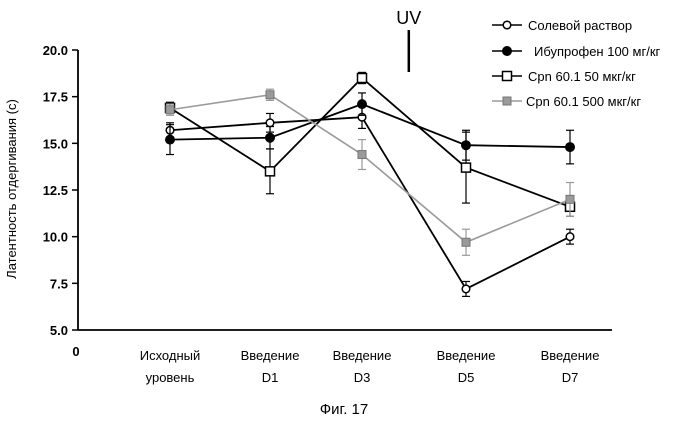  Describe the element at coordinates (270, 366) in the screenshot. I see `x-category-label: Введение D1` at that location.